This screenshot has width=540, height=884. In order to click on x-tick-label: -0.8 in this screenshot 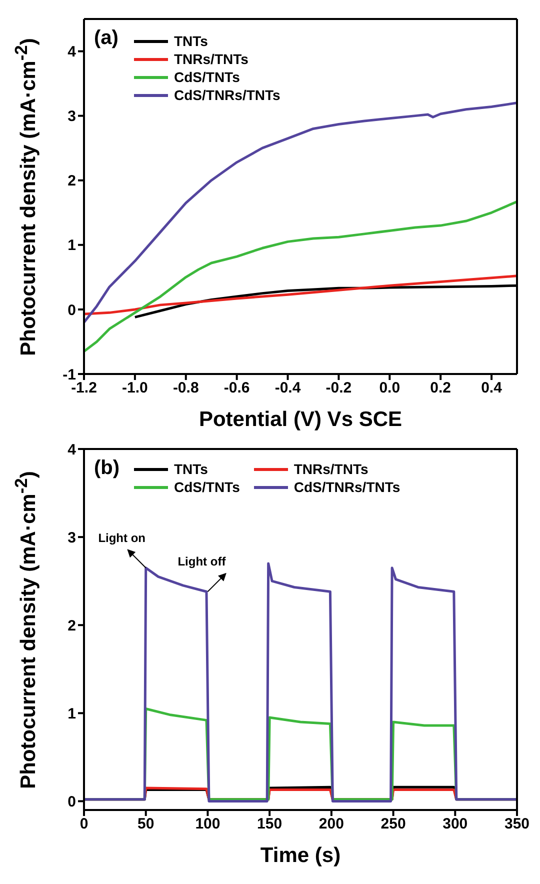, I will do `click(185, 388)`.